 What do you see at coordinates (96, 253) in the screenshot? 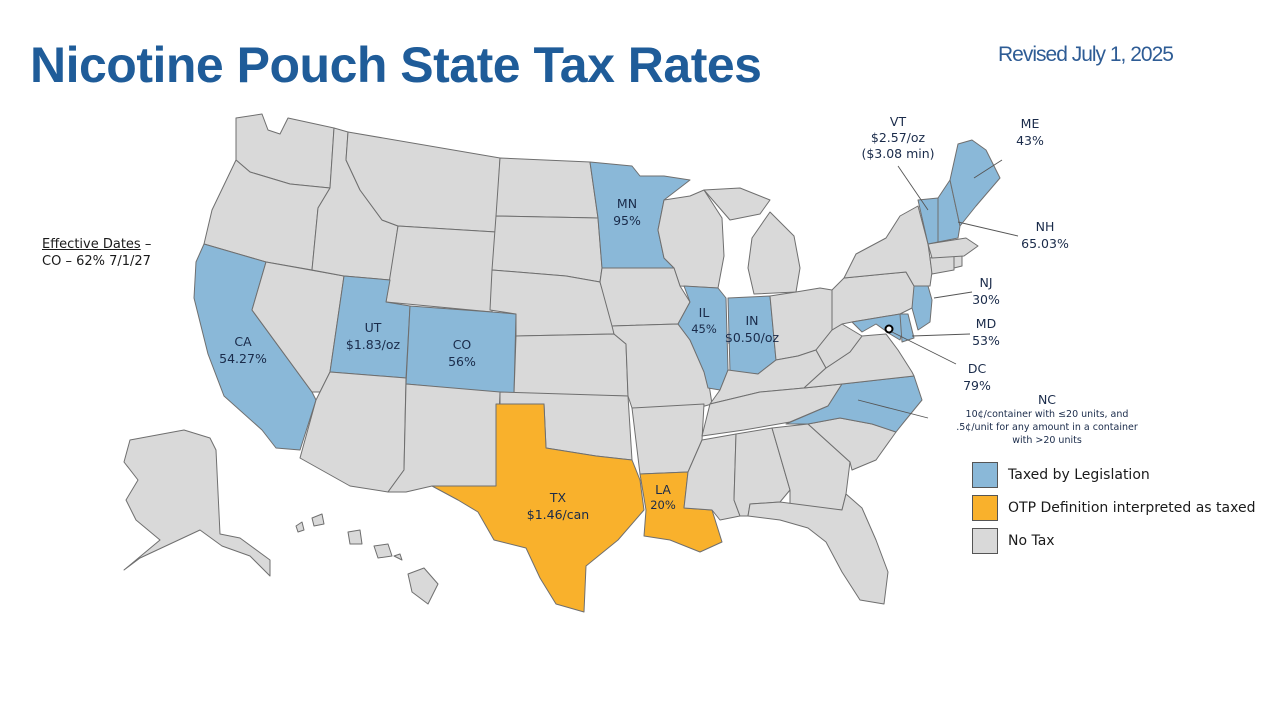
I see `effective-dates-note: Effective Dates – CO – 62% 7/1/27` at bounding box center [96, 253].